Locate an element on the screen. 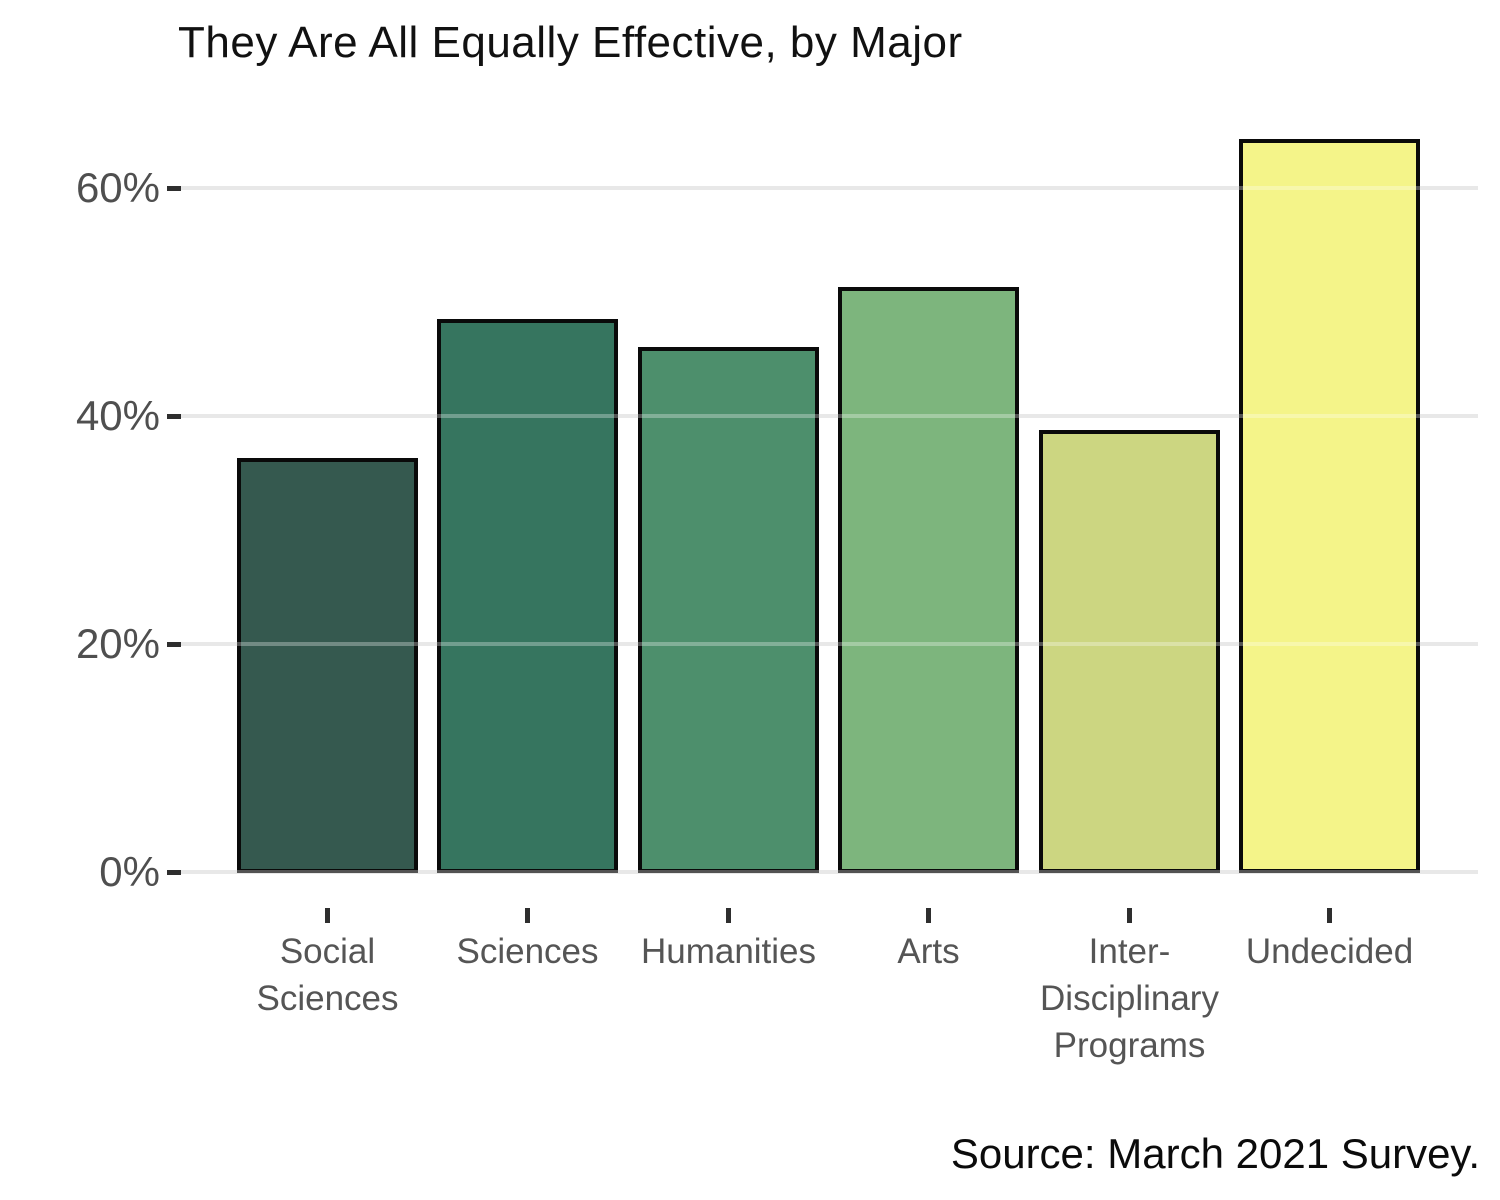  x-axis-label-line: Humanities is located at coordinates (728, 951).